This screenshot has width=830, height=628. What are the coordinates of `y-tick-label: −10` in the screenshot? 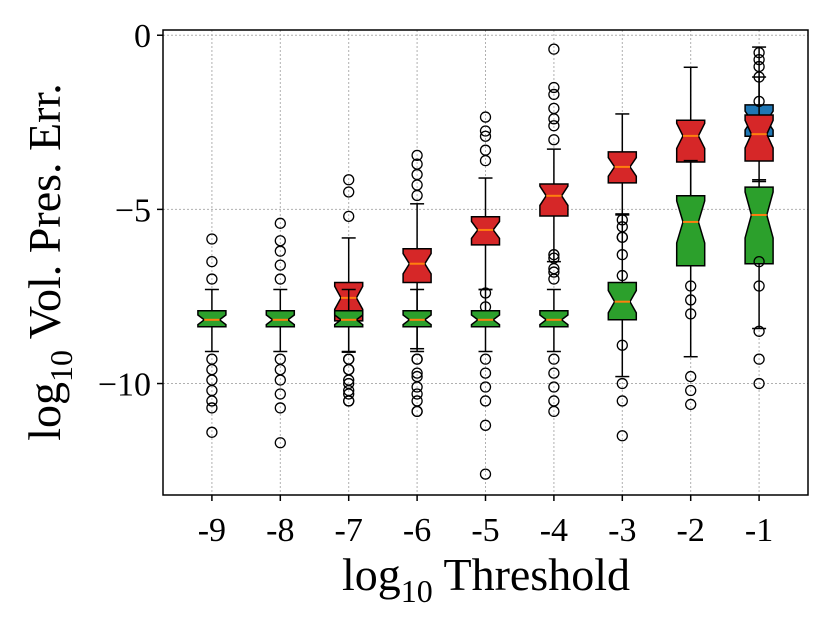 It's located at (124, 385).